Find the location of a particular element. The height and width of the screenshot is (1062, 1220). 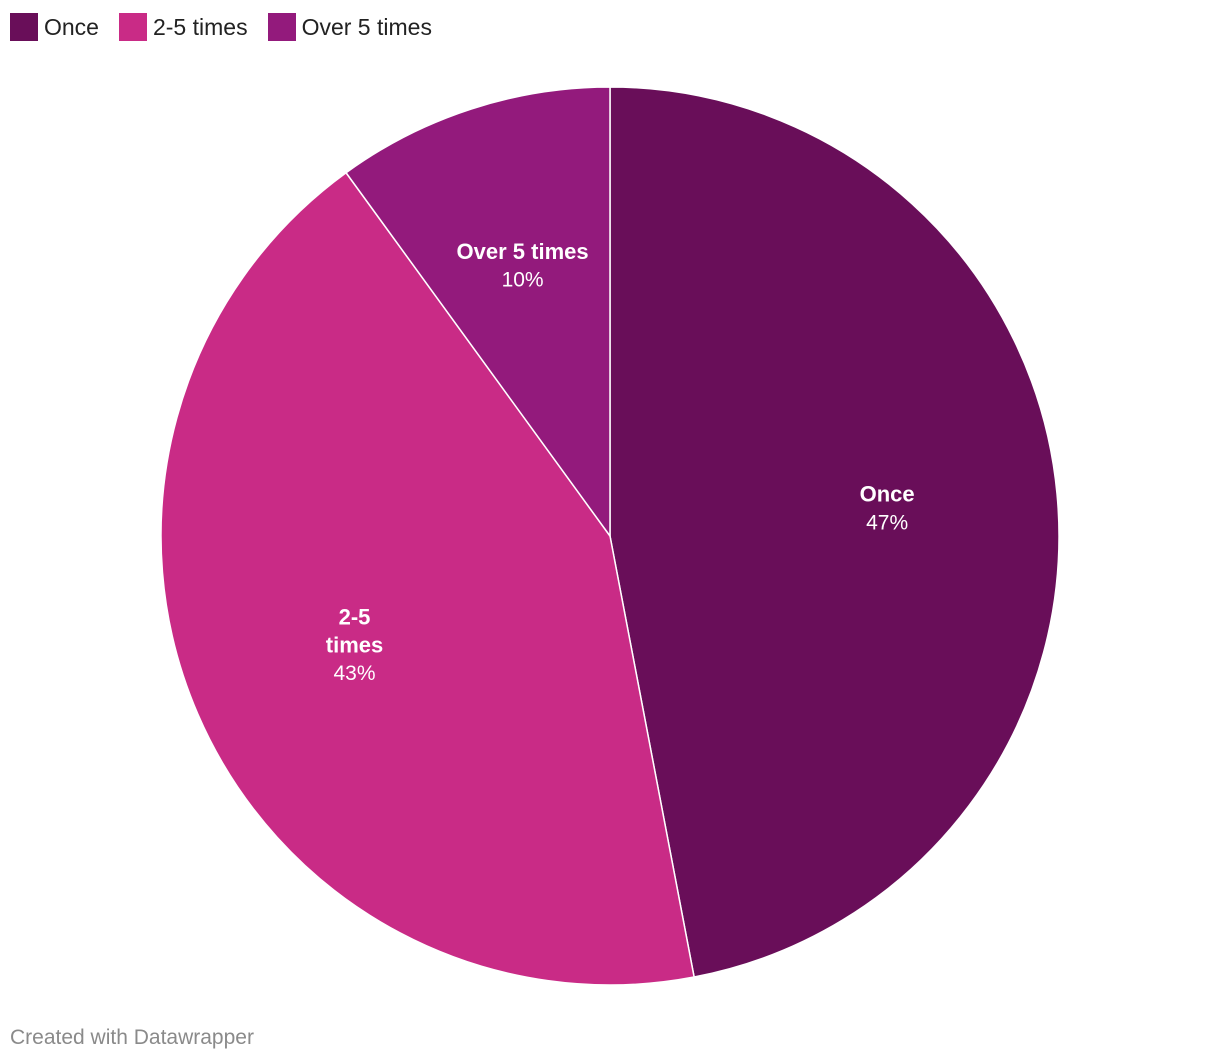

legend-item-once: Once is located at coordinates (54, 27).